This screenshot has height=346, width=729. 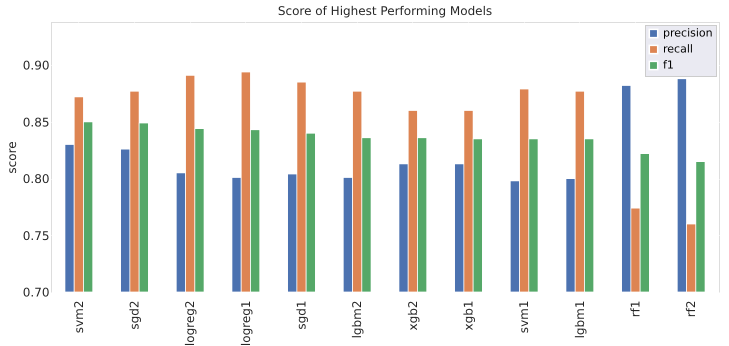 I want to click on legend-label: recall, so click(x=678, y=49).